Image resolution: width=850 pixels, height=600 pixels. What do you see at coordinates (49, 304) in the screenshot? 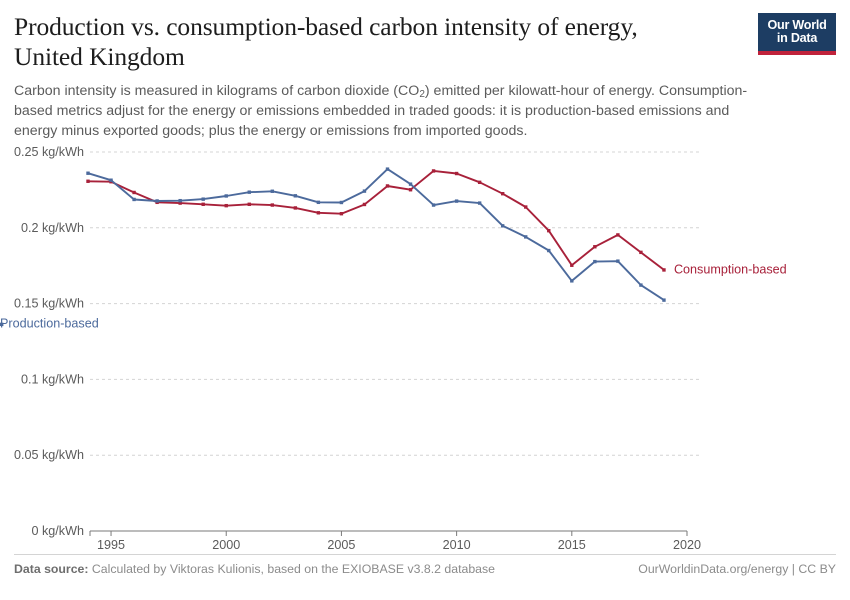
I see `y-axis-tick-label: 0.15 kg/kWh` at bounding box center [49, 304].